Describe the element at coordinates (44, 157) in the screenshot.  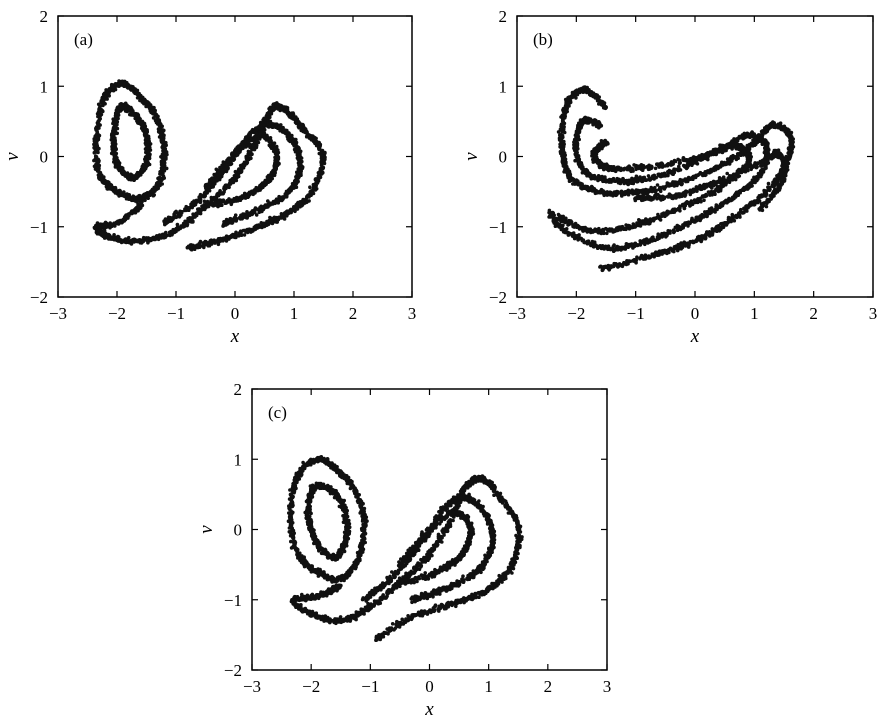
I see `y-tick-label: 0` at that location.